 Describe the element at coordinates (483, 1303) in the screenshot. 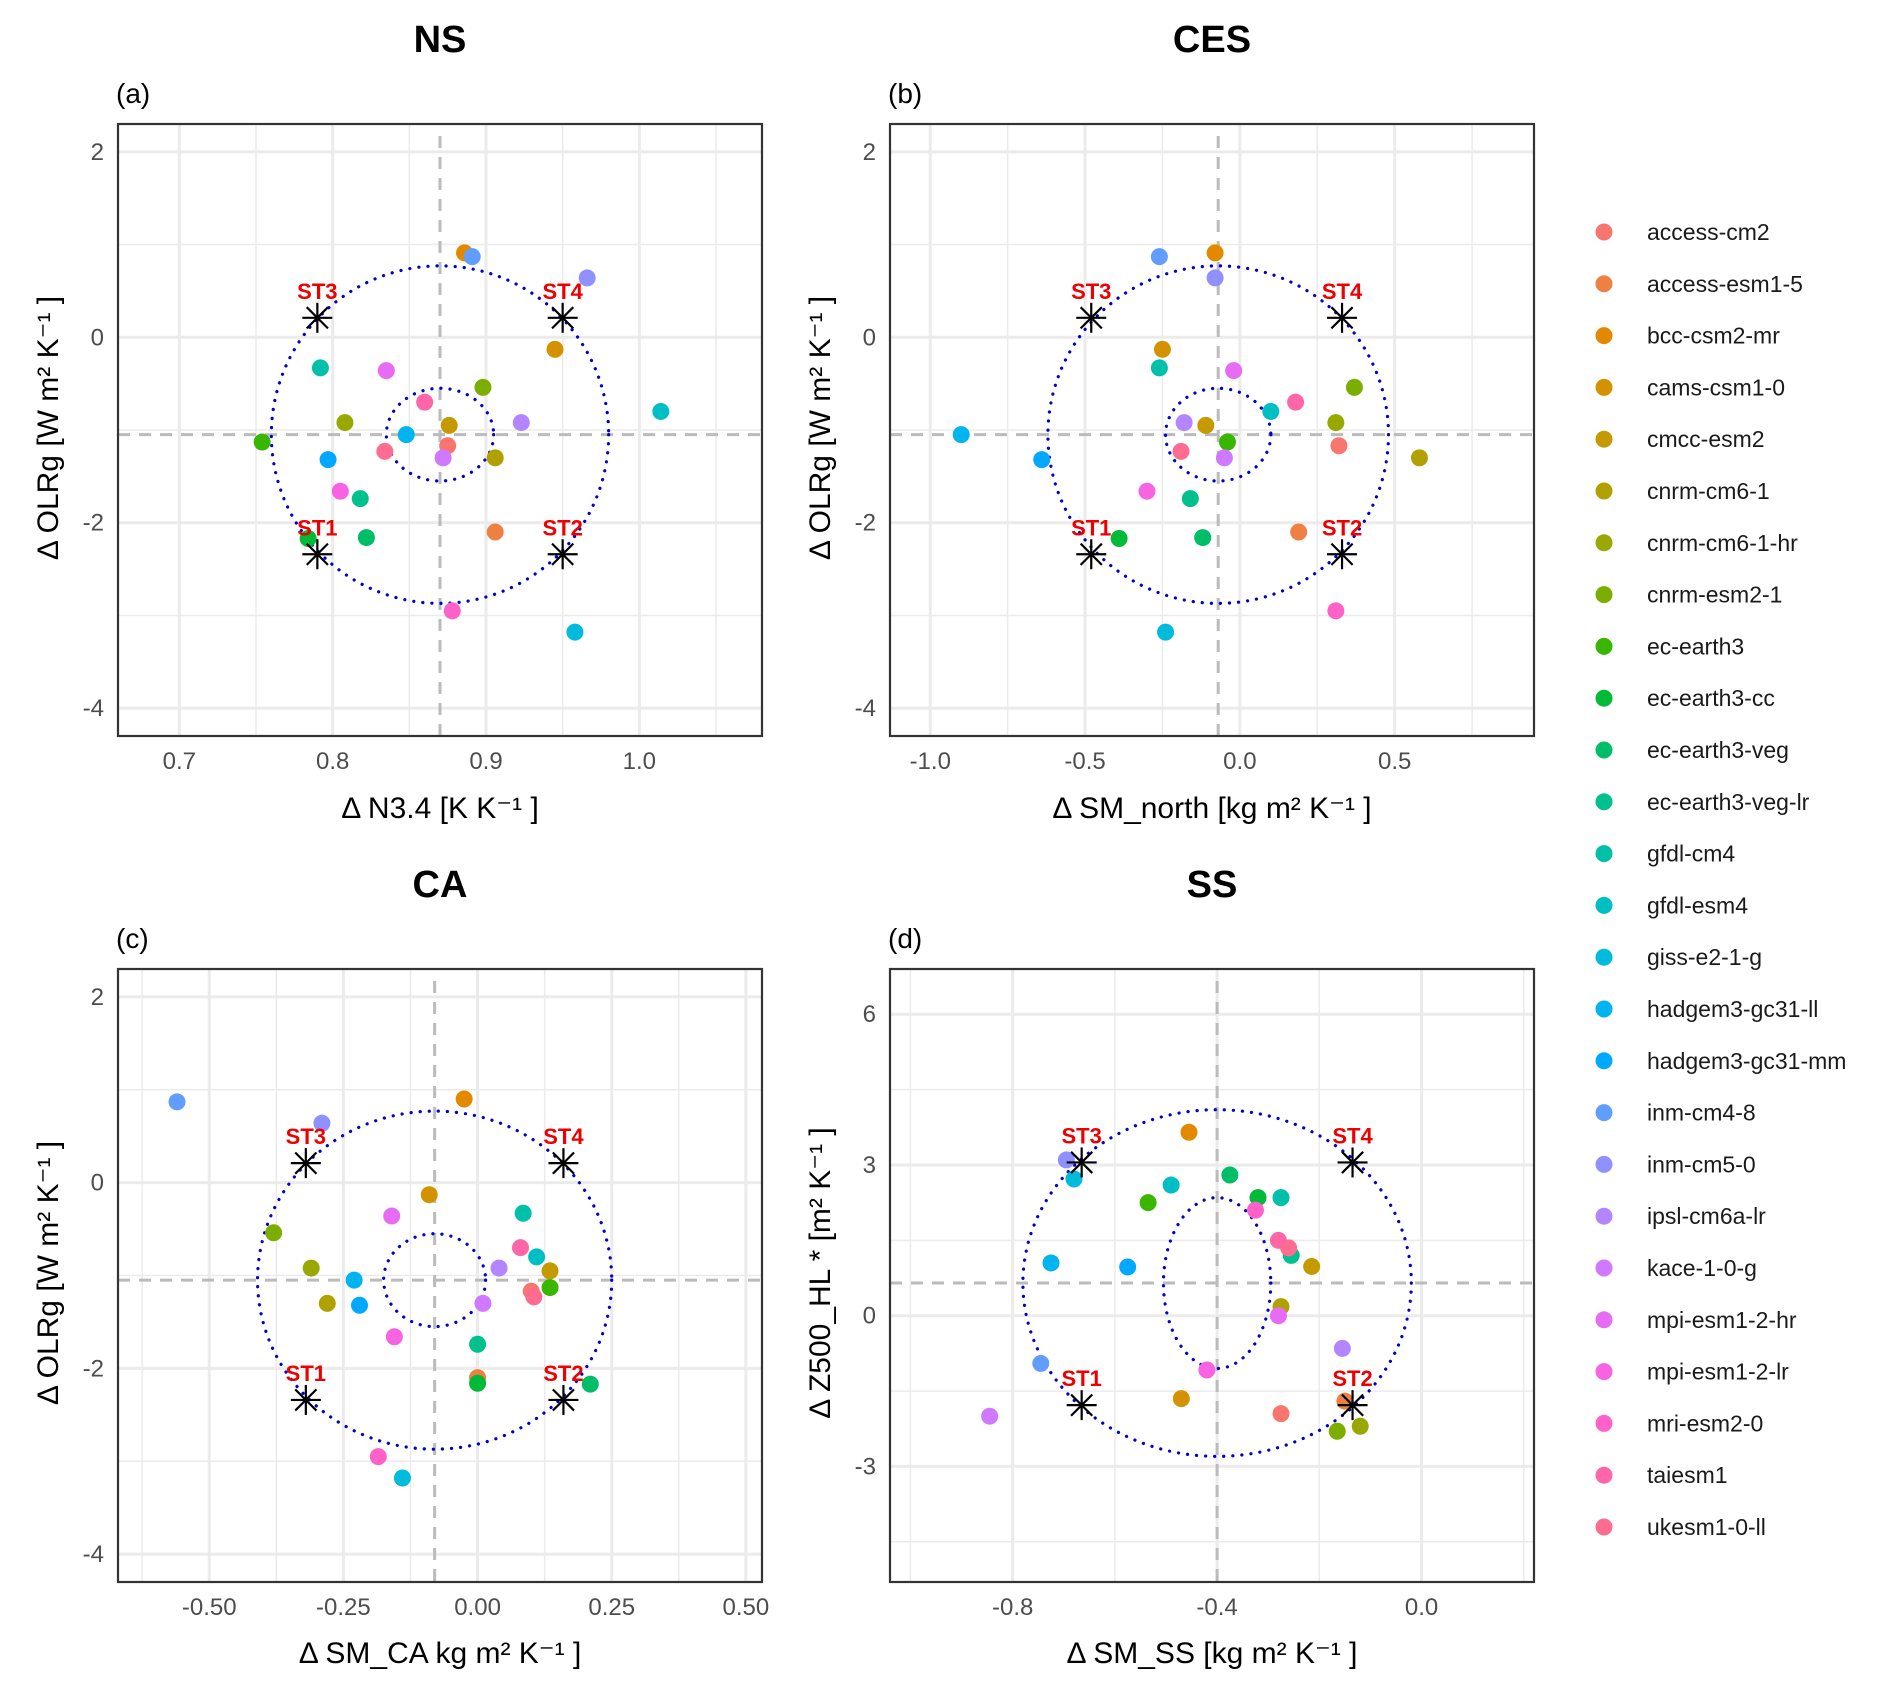

I see `point-kace-1-0-g` at that location.